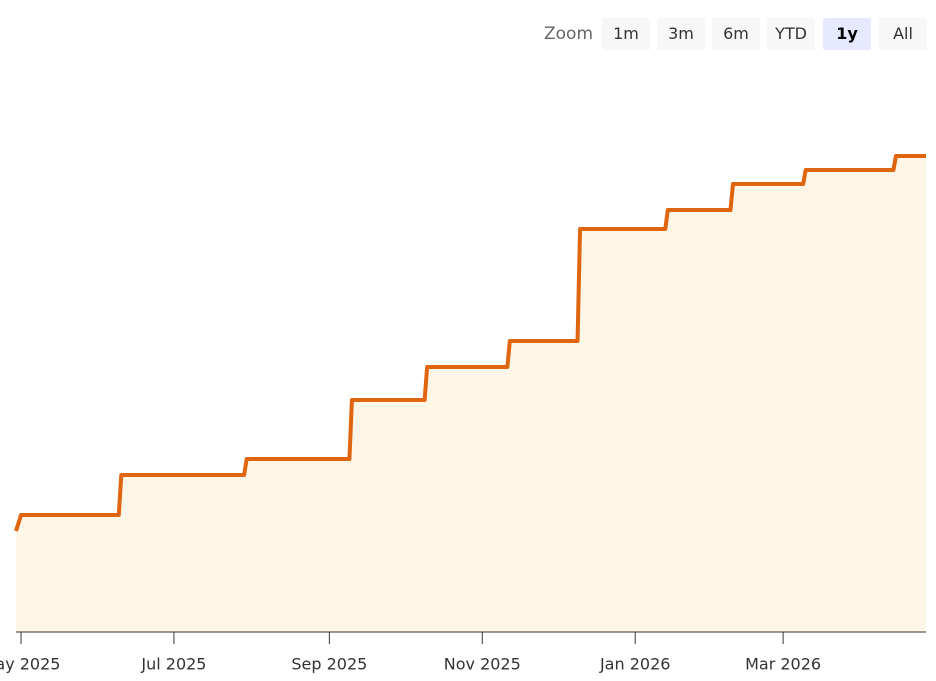 The width and height of the screenshot is (936, 681). Describe the element at coordinates (847, 34) in the screenshot. I see `zoom-button: 1y` at that location.